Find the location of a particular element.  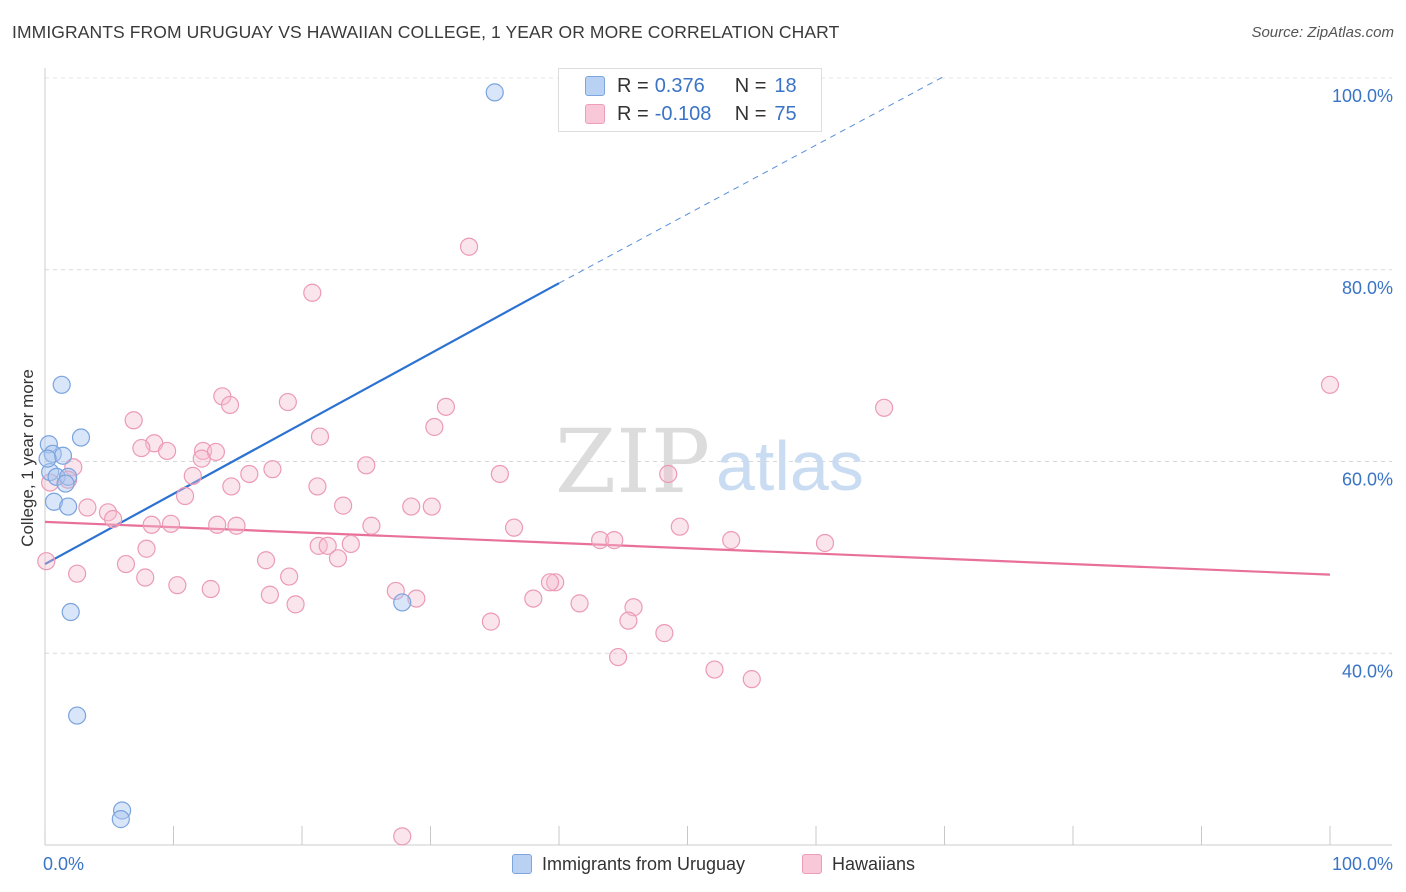

pink-trend-line is located at coordinates (687, 548).